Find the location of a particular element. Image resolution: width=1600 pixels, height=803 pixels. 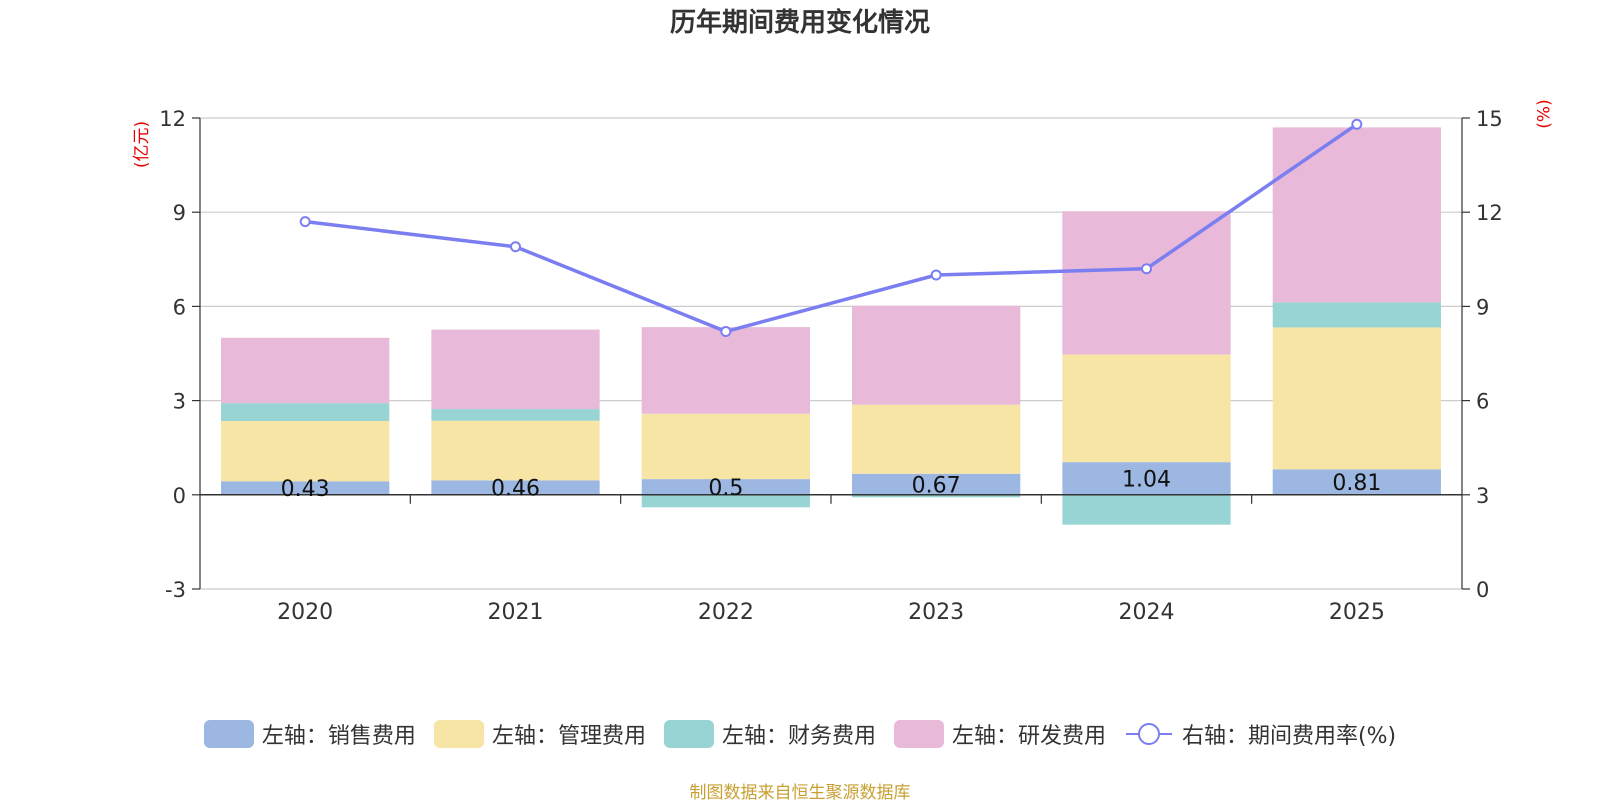

bar-sales-2020 is located at coordinates (305, 488).